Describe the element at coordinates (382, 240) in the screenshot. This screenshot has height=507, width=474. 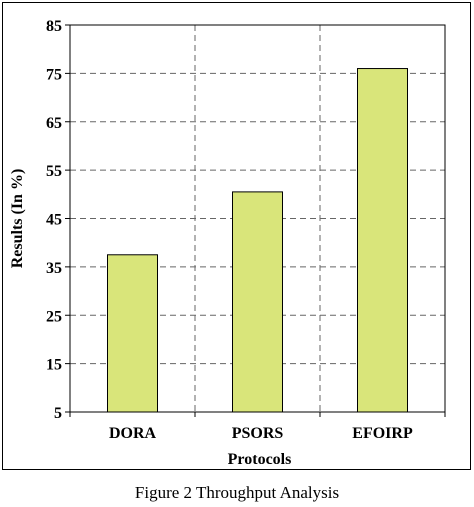
I see `bar-efoirp` at that location.